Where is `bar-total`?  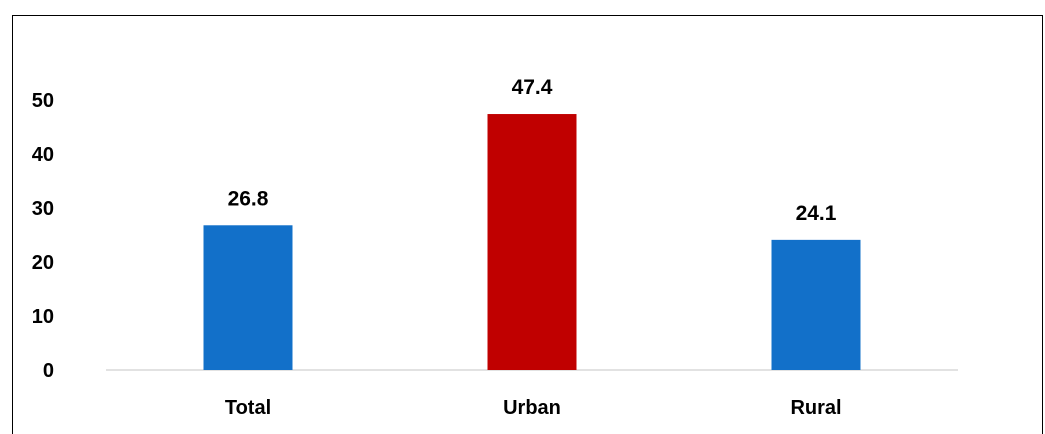 bar-total is located at coordinates (248, 297).